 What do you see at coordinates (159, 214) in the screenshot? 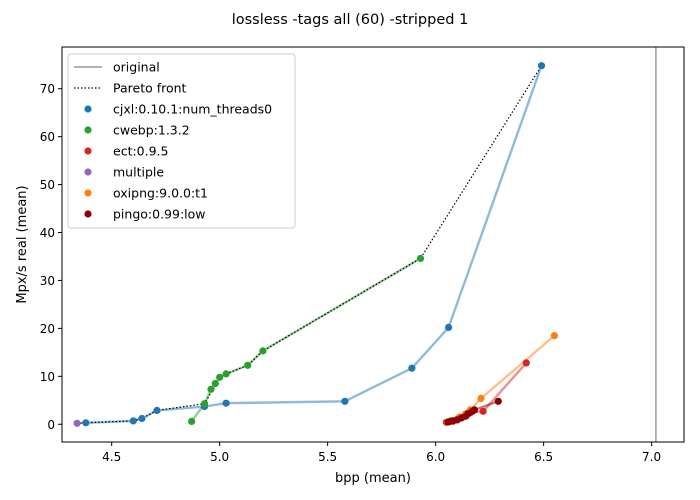
I see `legend-label-series-5: pingo:0.99:low` at bounding box center [159, 214].